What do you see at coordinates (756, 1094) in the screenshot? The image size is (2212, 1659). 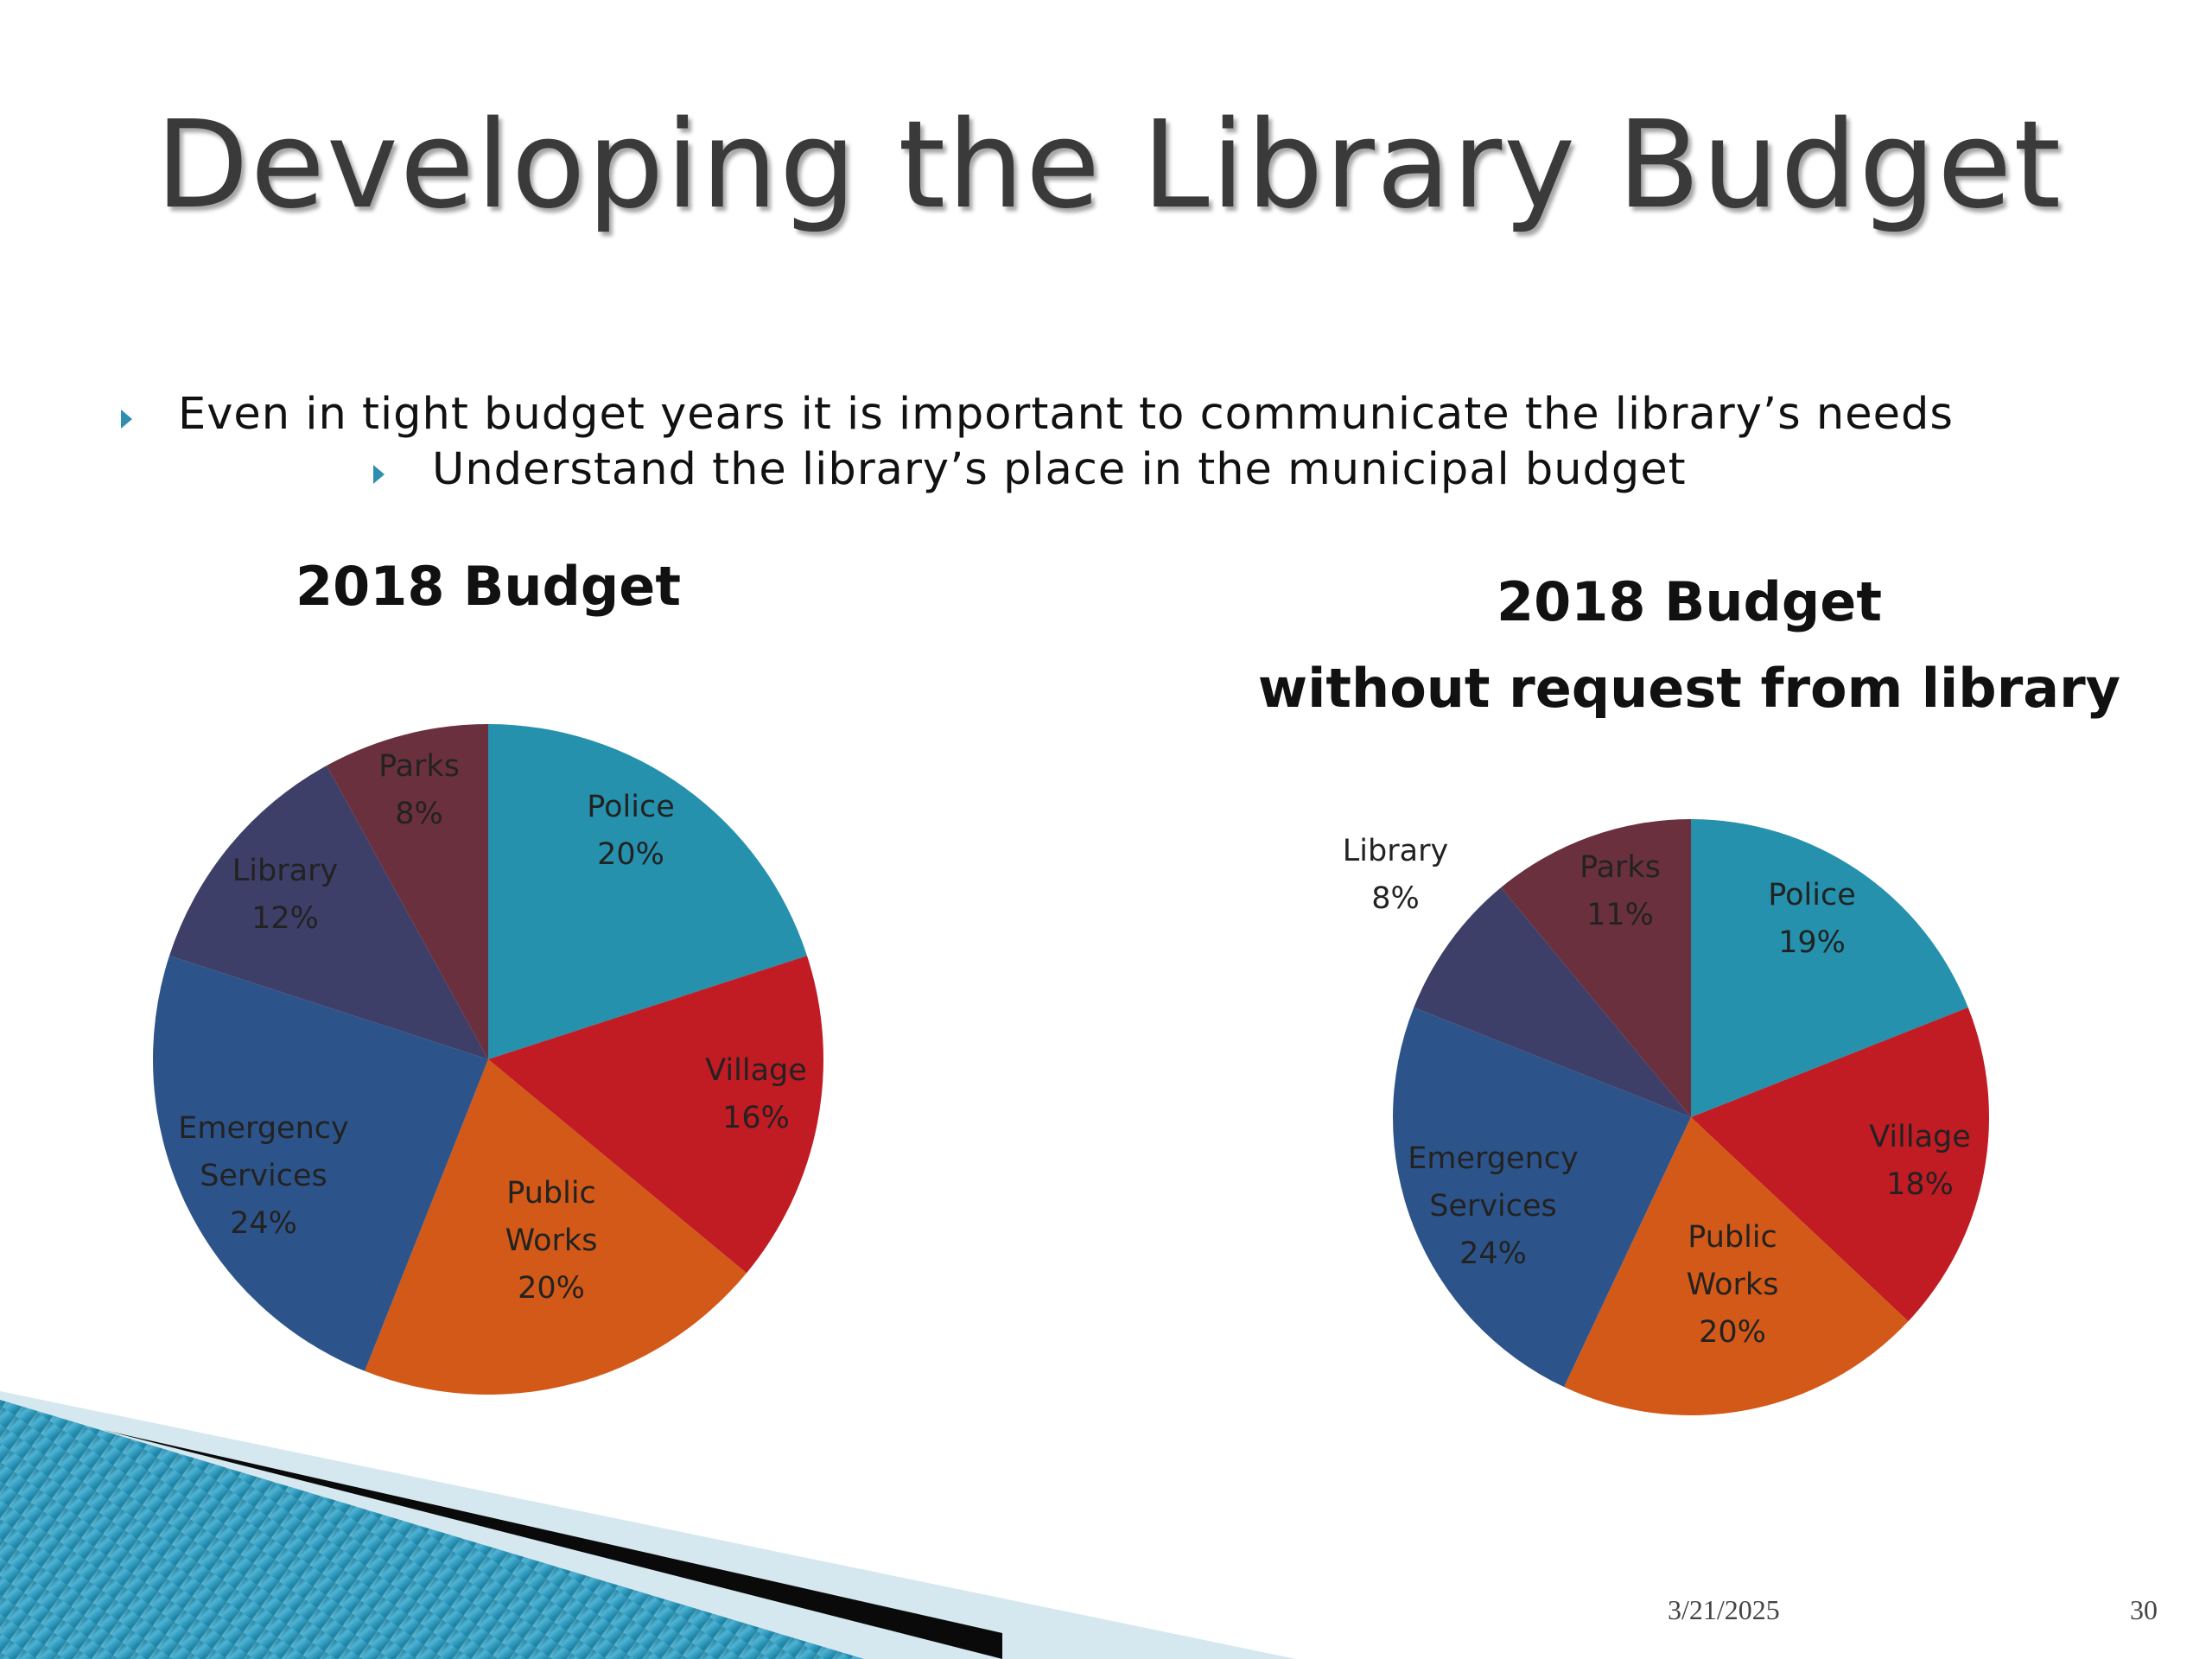 I see `slice-label-village: Village 16%` at bounding box center [756, 1094].